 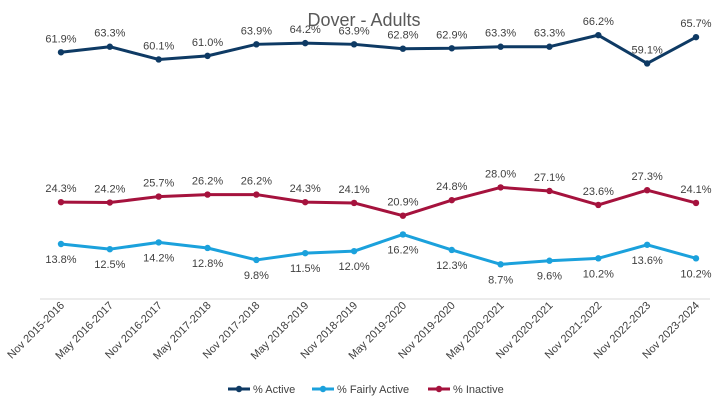 I want to click on data-label: 12.5%, so click(x=109, y=265).